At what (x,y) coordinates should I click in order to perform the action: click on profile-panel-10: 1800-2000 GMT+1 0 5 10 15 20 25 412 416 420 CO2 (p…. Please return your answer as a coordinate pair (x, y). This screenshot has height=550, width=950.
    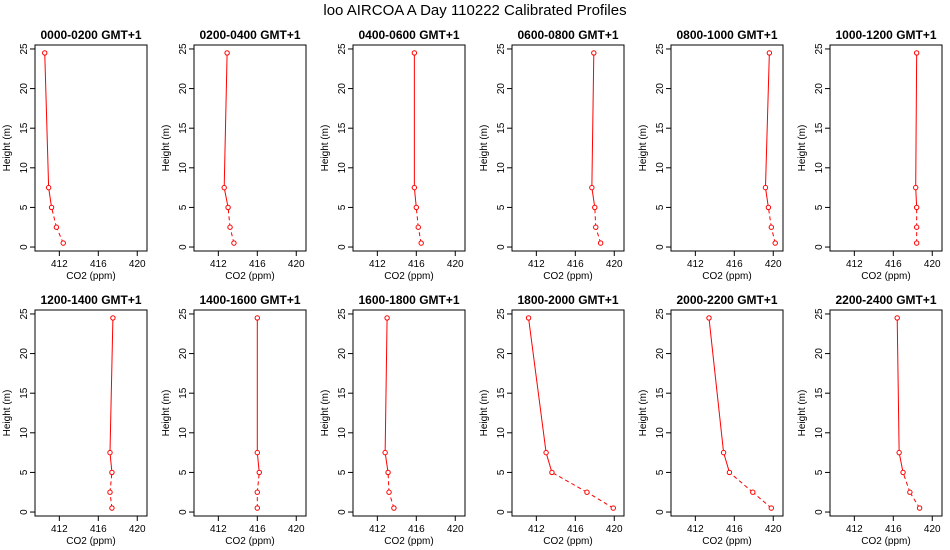
    Looking at the image, I should click on (552, 420).